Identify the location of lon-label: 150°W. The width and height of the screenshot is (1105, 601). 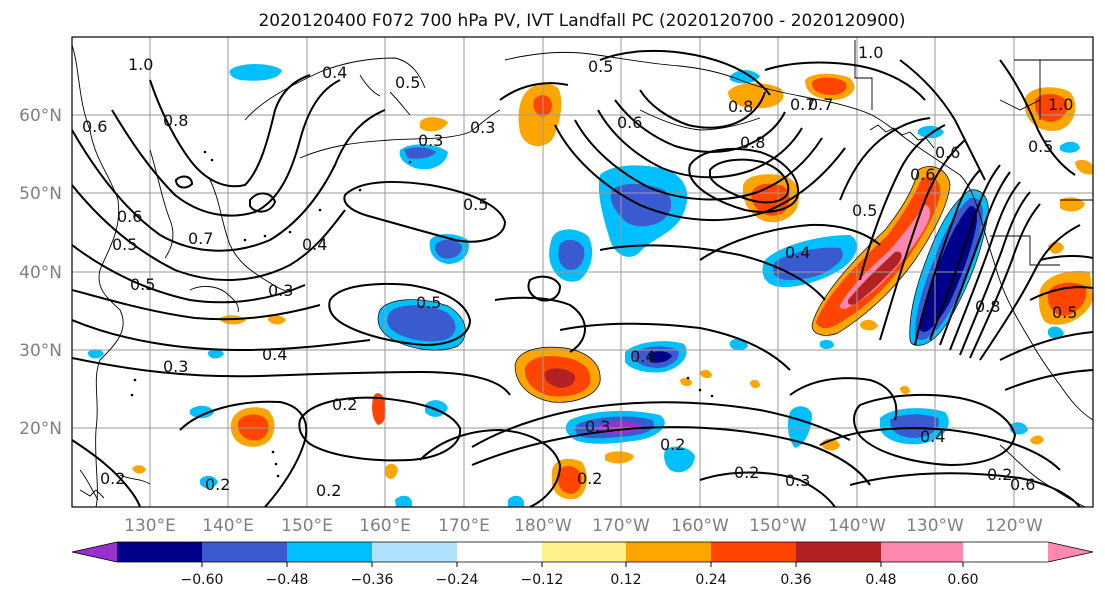
(778, 526).